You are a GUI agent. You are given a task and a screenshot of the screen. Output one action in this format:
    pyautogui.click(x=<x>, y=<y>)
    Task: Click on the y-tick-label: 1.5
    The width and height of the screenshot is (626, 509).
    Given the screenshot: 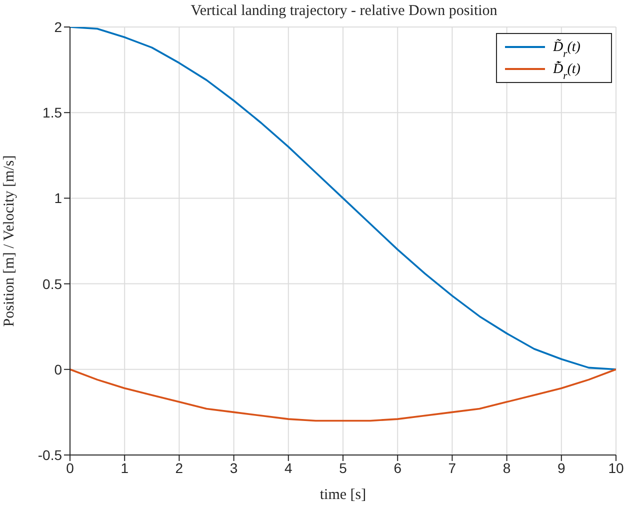 What is the action you would take?
    pyautogui.click(x=52, y=112)
    